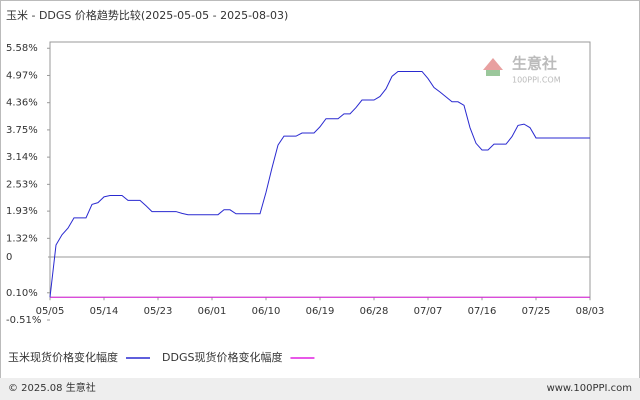 This screenshot has height=400, width=640. I want to click on y-tick-label: 4.97%, so click(22, 75).